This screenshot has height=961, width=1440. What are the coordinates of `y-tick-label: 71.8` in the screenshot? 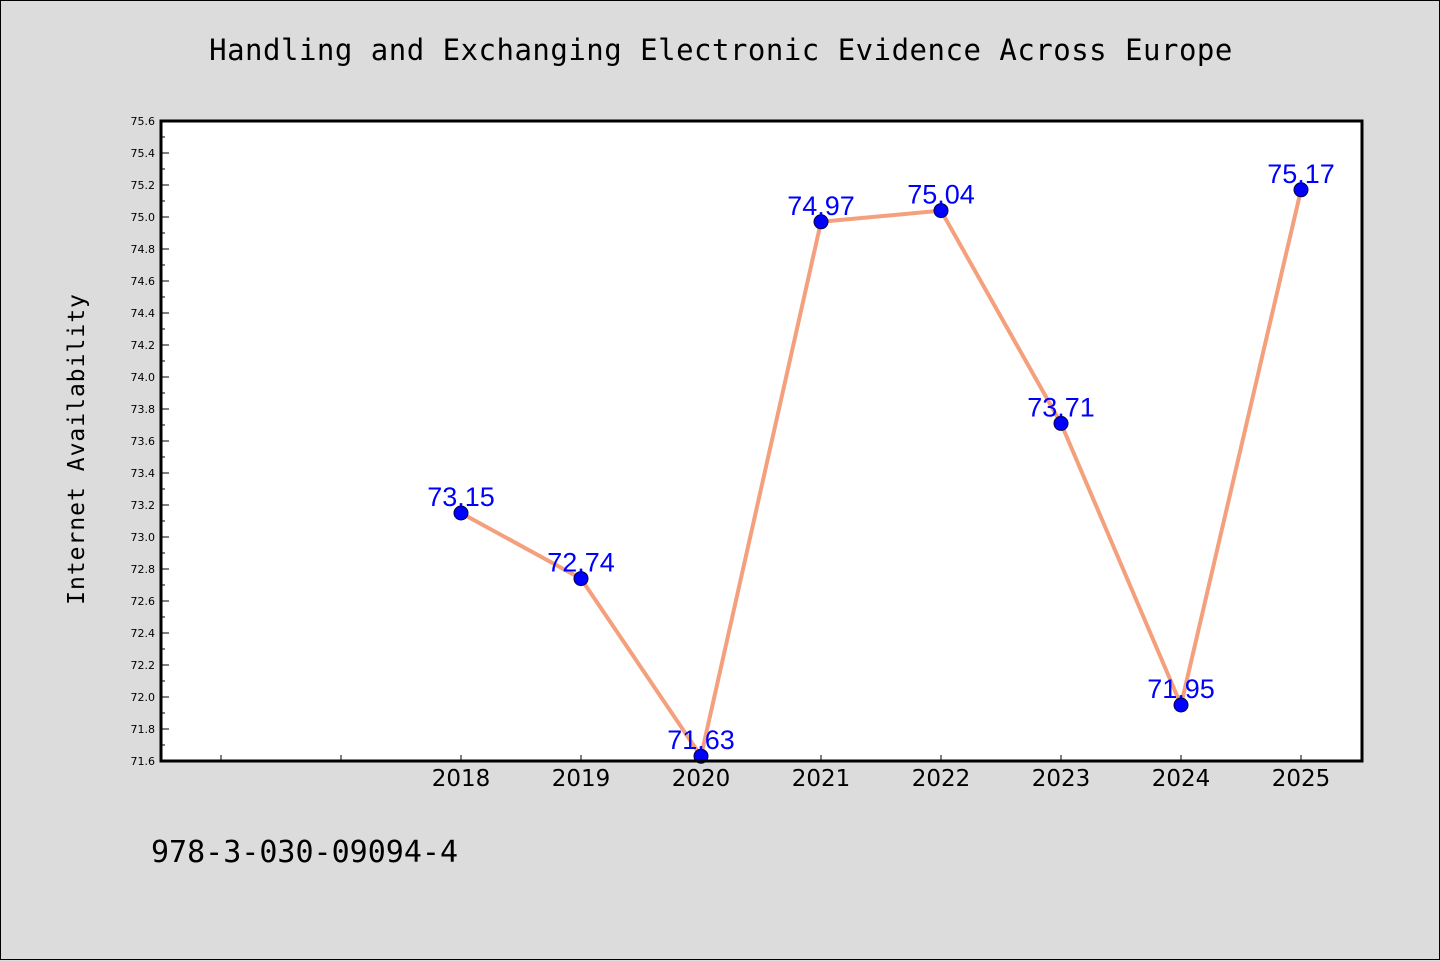 It's located at (143, 729).